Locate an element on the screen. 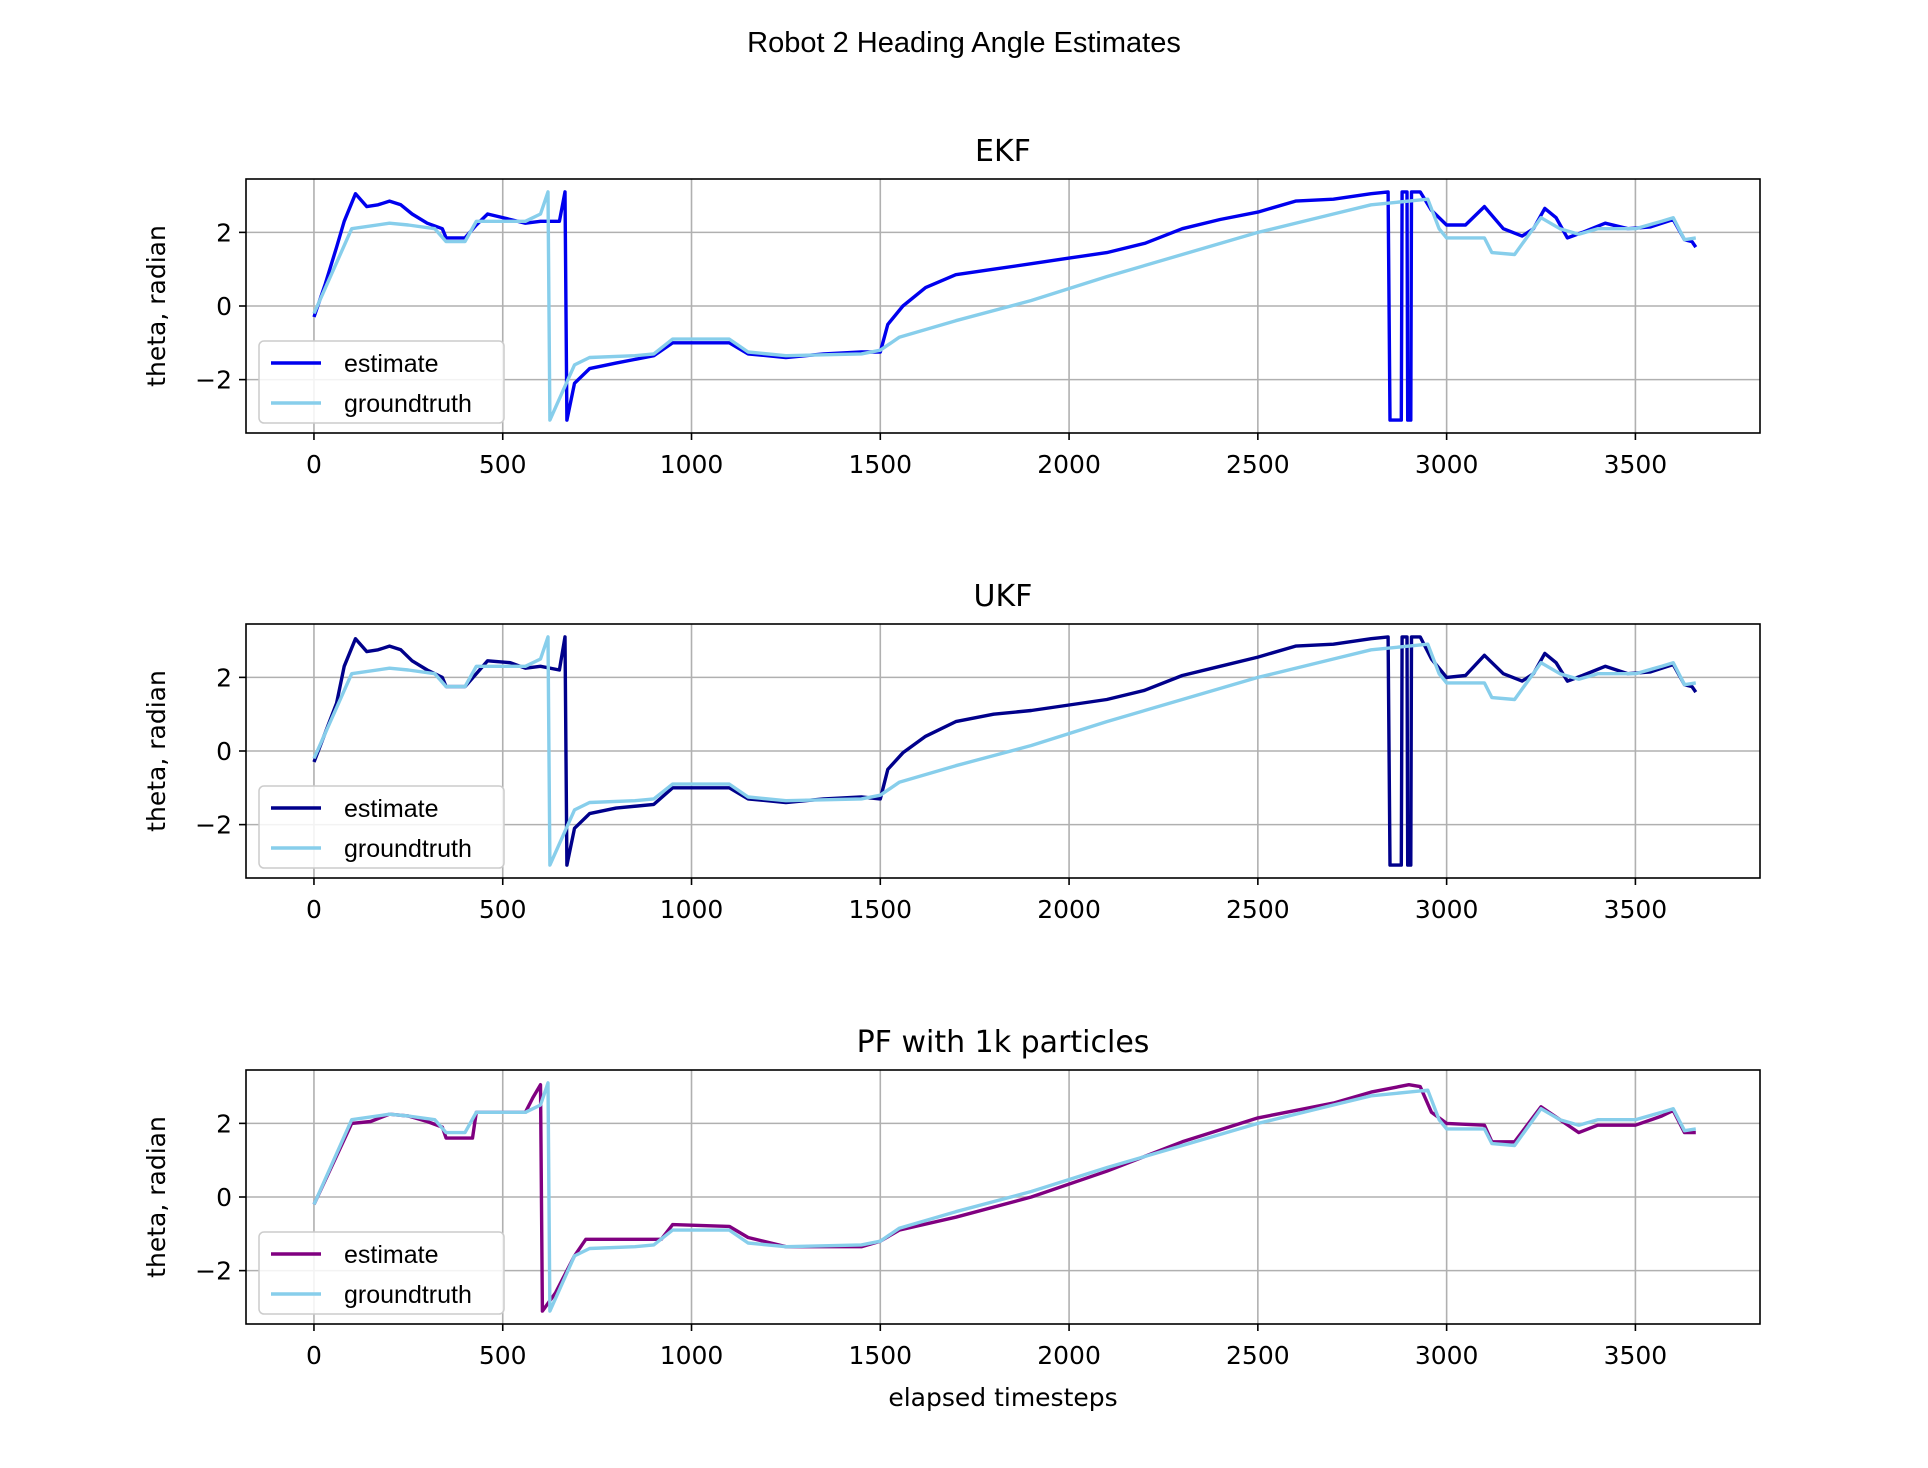 The image size is (1928, 1468). panel-title: PF with 1k particles is located at coordinates (1003, 1042).